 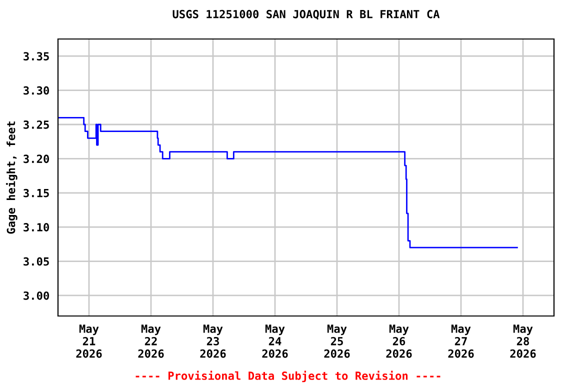 I want to click on y-axis-title: Gage height, feet, so click(x=12, y=178).